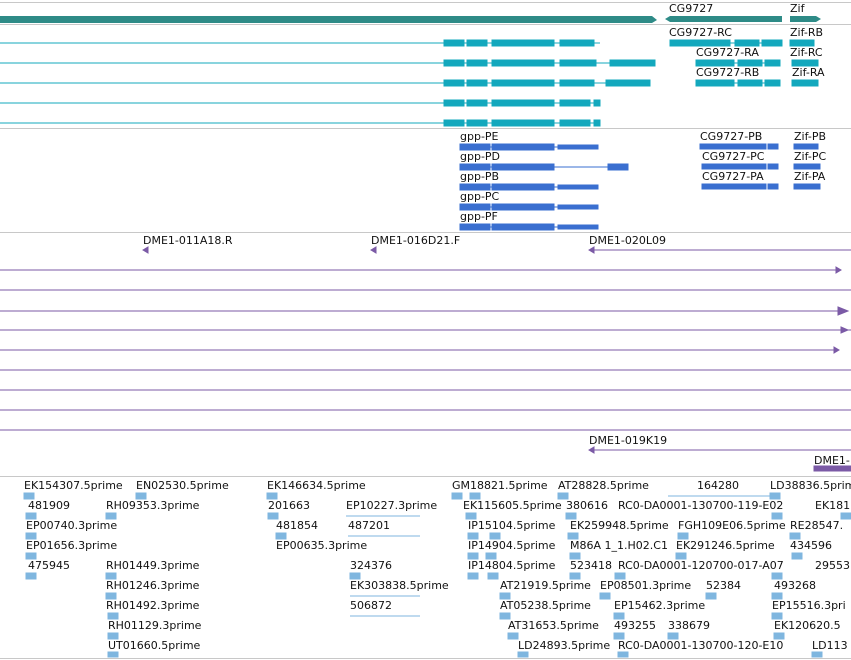 Image resolution: width=851 pixels, height=660 pixels. What do you see at coordinates (322, 545) in the screenshot?
I see `est-label: EP00635.3prime` at bounding box center [322, 545].